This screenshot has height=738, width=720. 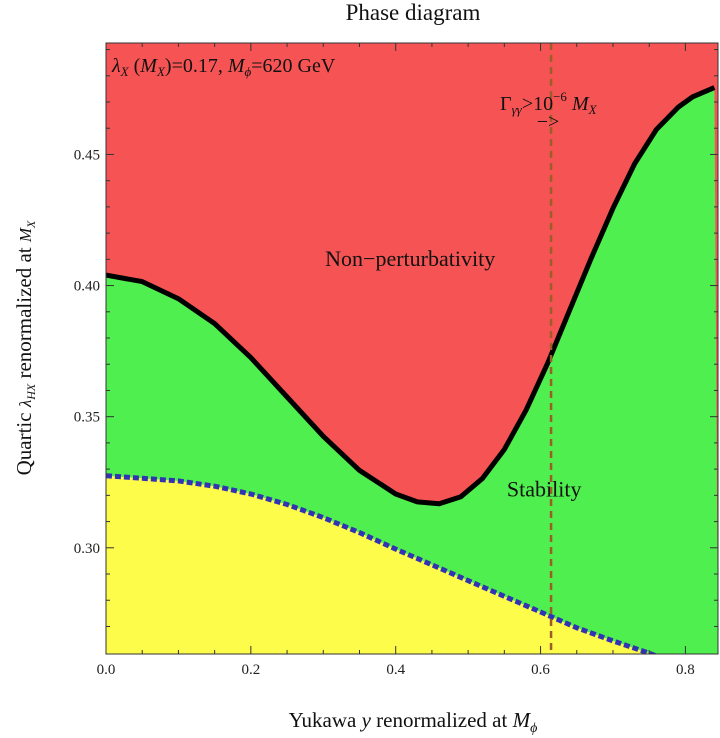 I want to click on y-axis-label: Quartic λHX renormalized at MX, so click(x=25, y=347).